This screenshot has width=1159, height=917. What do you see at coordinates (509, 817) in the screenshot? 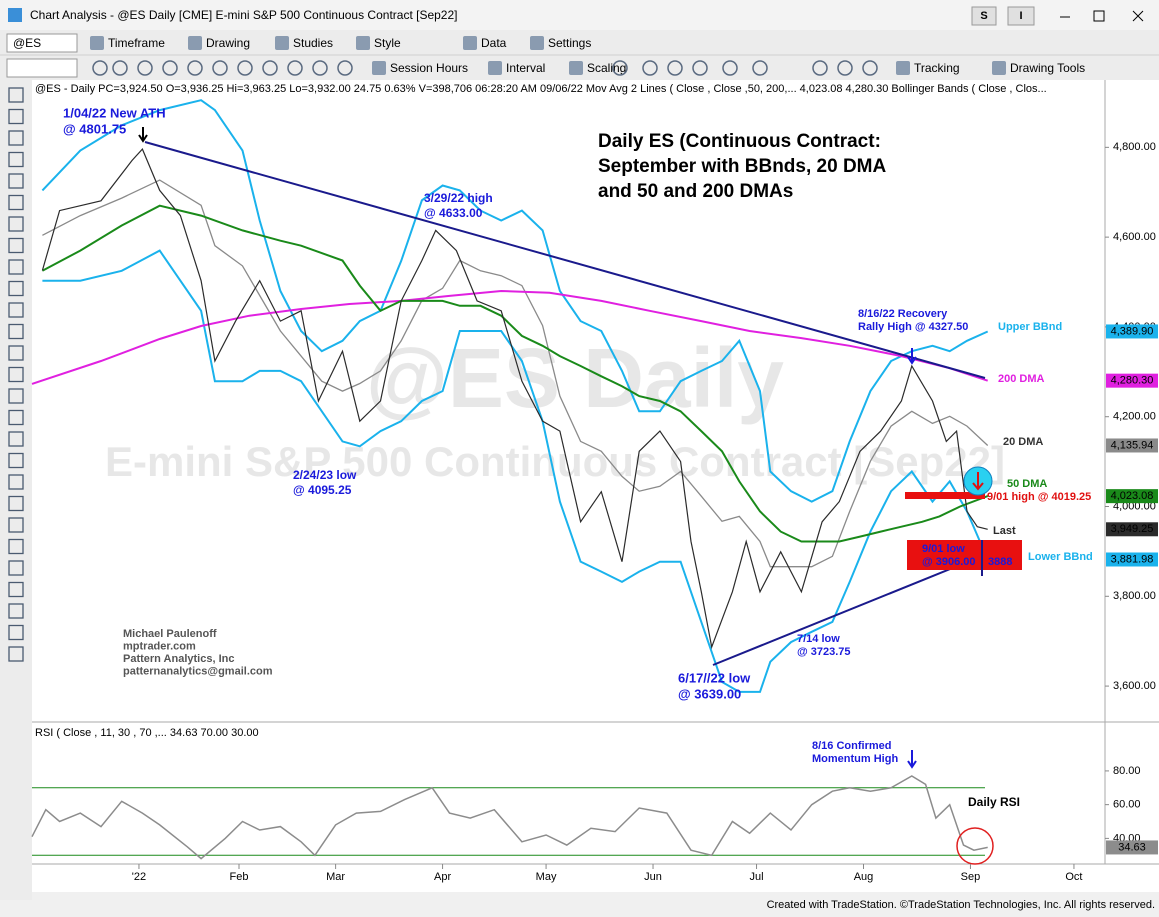
I see `series-line` at bounding box center [509, 817].